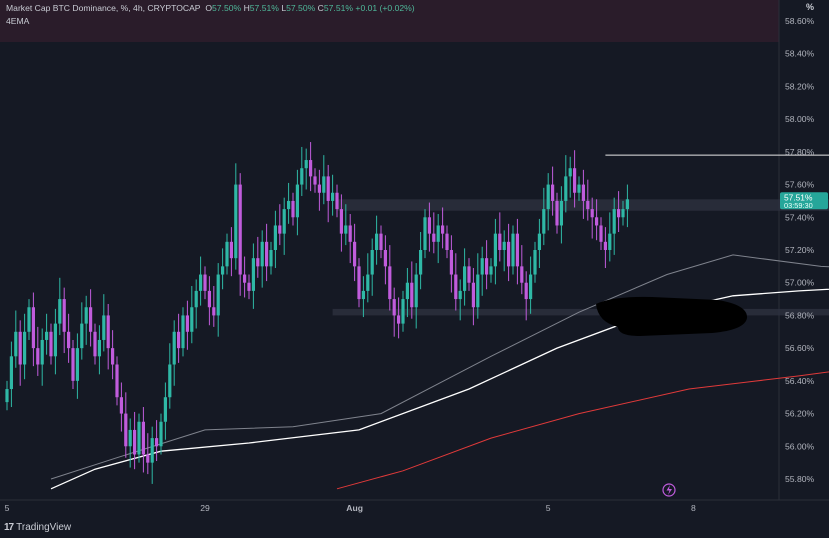  I want to click on high-label: H, so click(246, 8).